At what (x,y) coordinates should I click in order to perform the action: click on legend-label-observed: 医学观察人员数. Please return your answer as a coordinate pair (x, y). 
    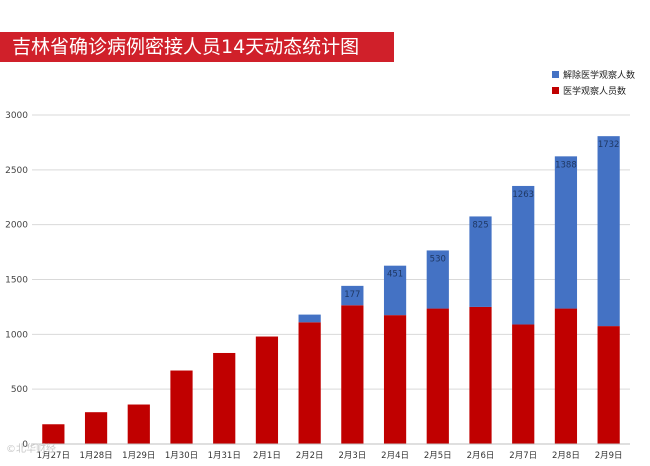
    Looking at the image, I should click on (595, 91).